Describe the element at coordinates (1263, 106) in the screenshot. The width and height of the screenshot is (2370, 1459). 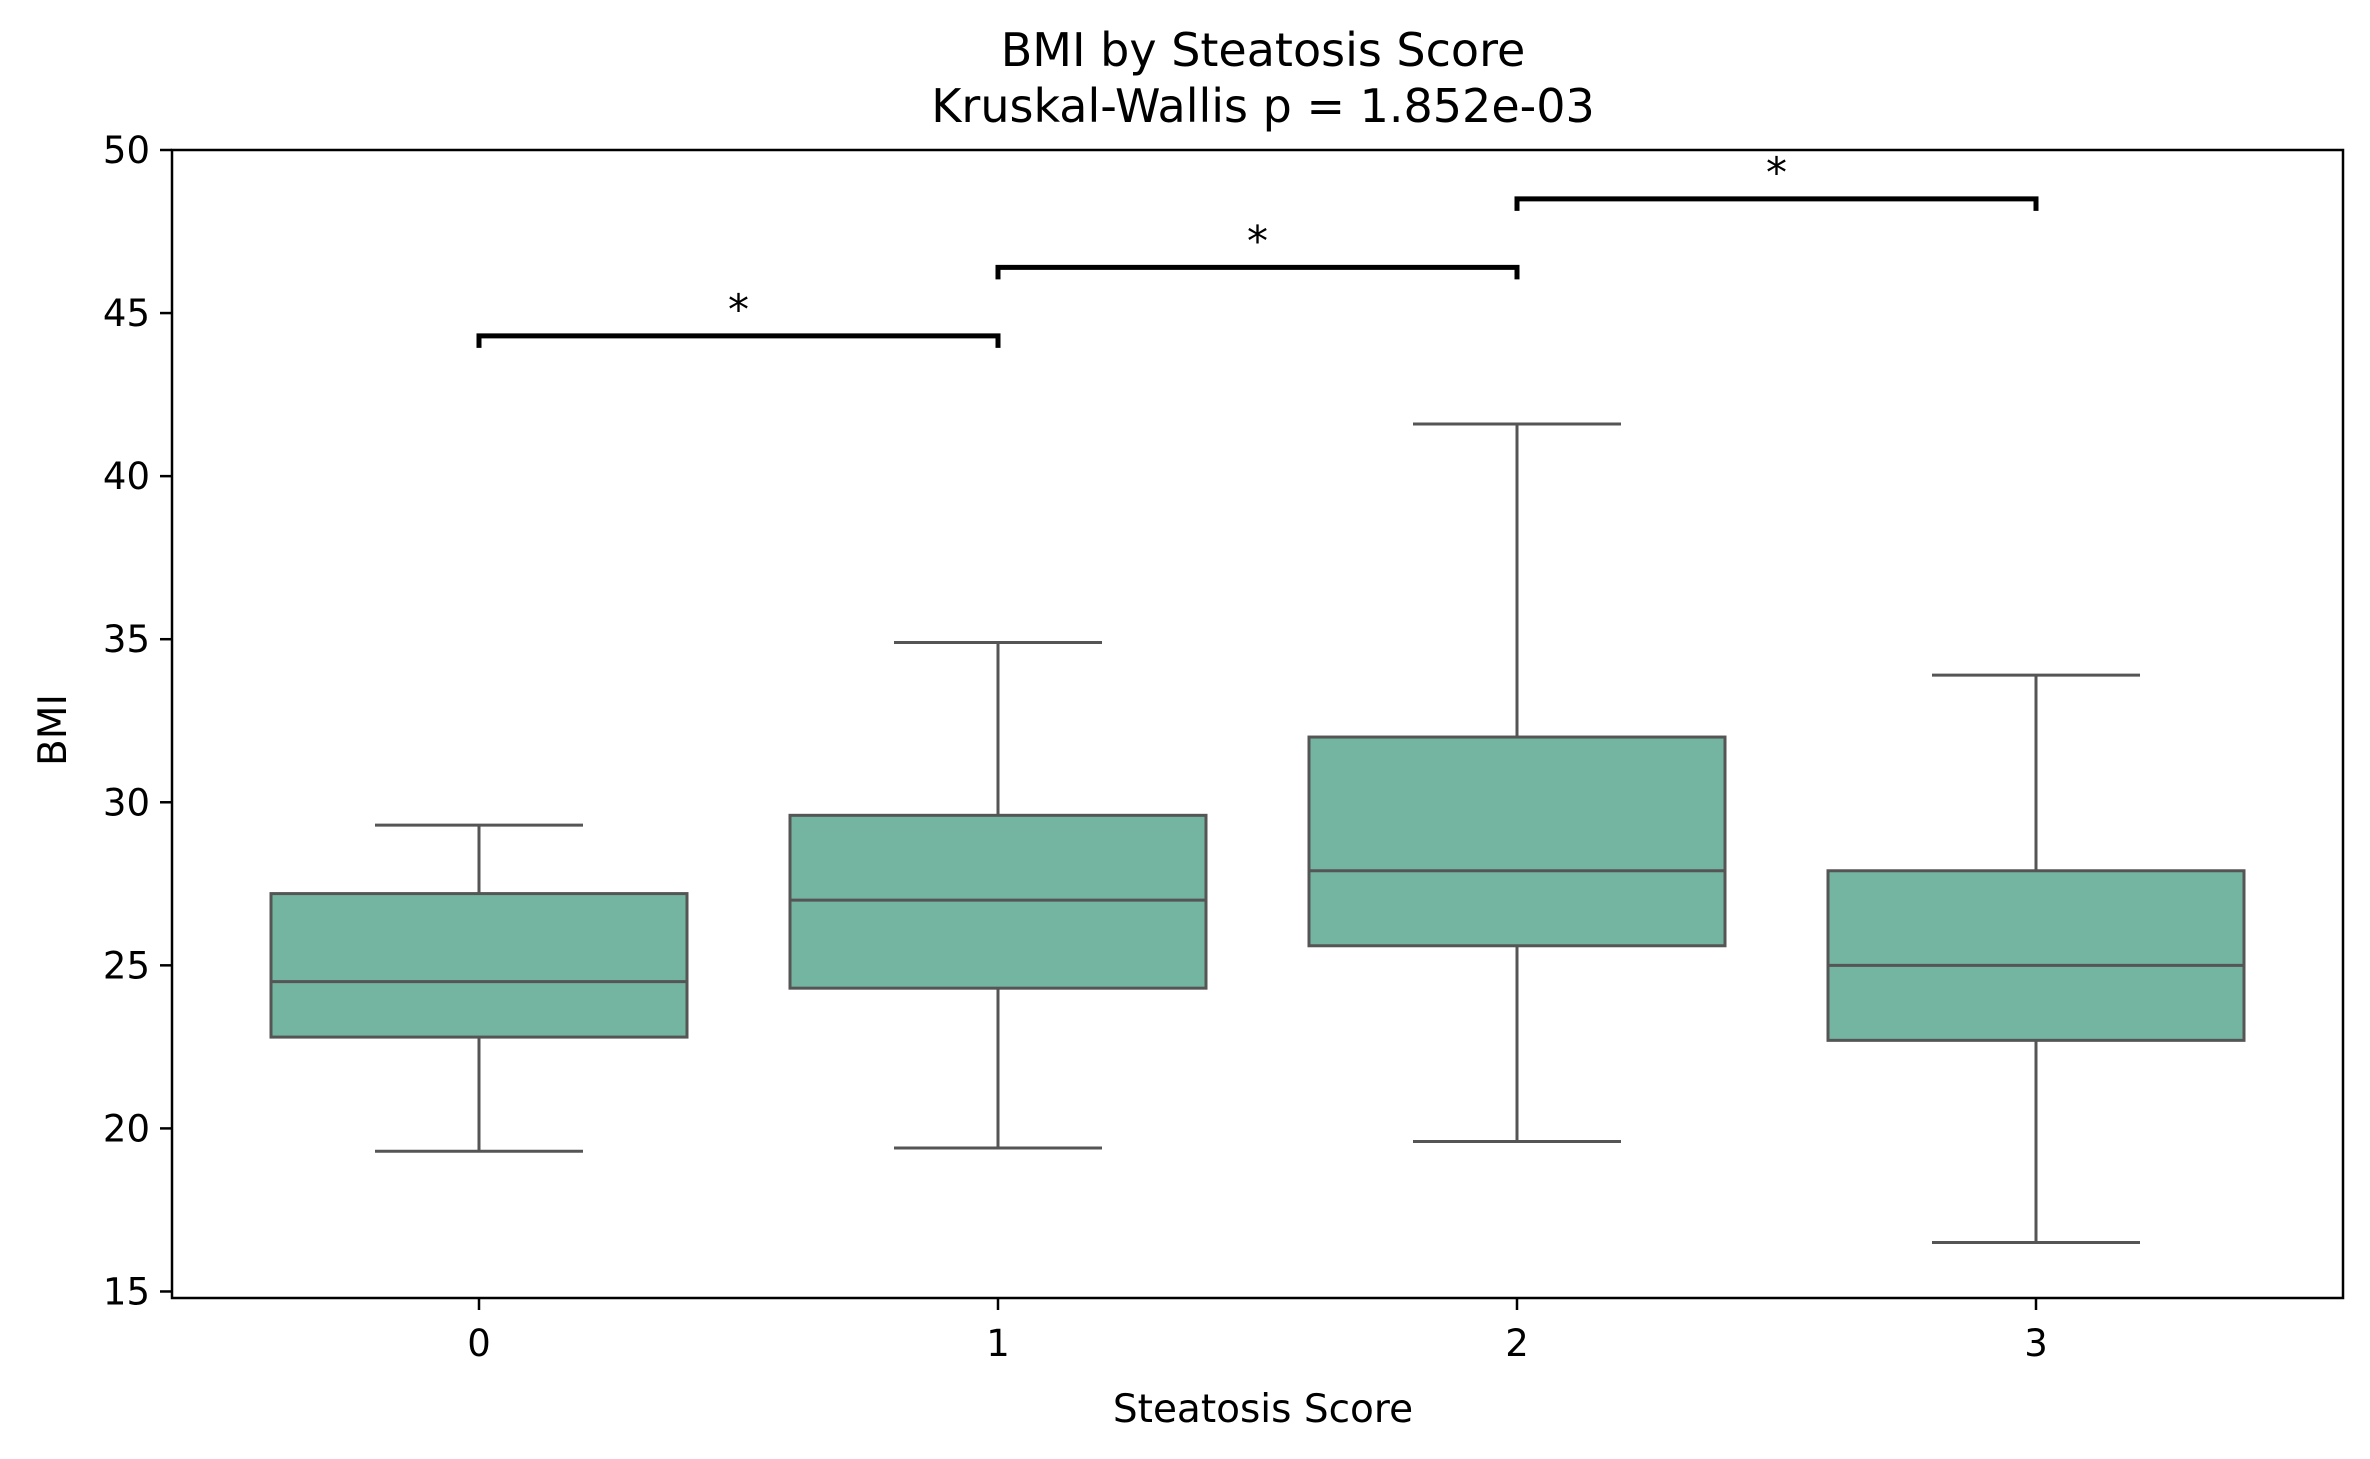
I see `chart-subtitle: Kruskal-Wallis p = 1.852e-03` at that location.